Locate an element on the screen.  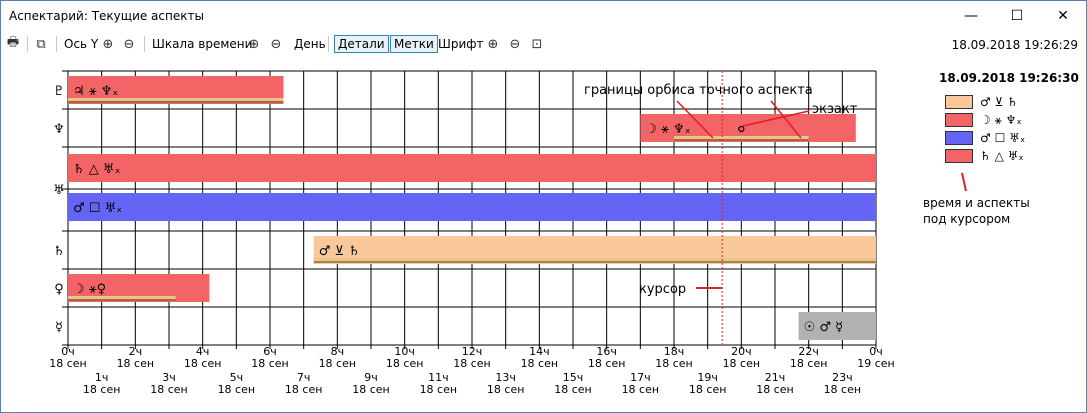
timescale-zoom-in-button: ⊕ is located at coordinates (254, 44).